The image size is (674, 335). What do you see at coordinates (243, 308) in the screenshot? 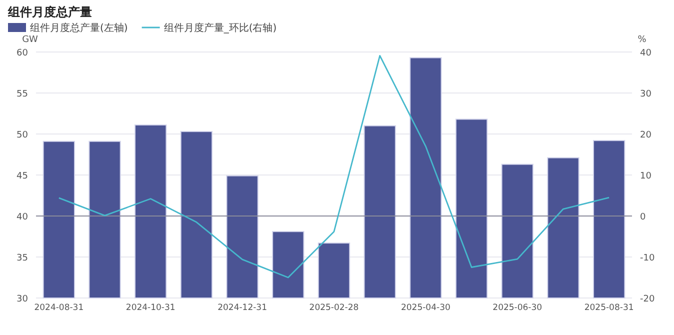
I see `x-tick-label: 2024-12-31` at bounding box center [243, 308].